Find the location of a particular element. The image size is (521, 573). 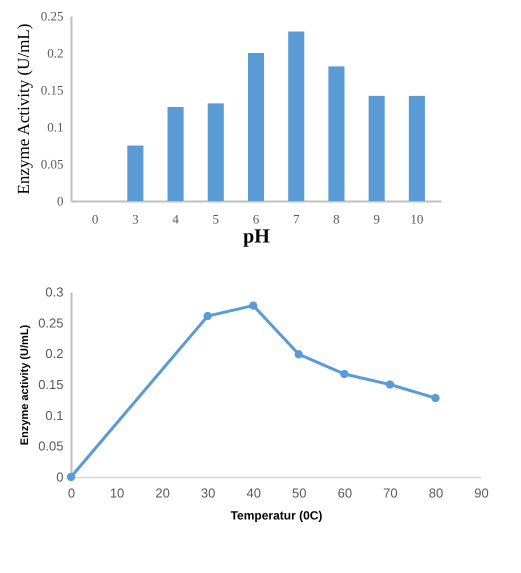

x-tick-label: 5 is located at coordinates (216, 219).